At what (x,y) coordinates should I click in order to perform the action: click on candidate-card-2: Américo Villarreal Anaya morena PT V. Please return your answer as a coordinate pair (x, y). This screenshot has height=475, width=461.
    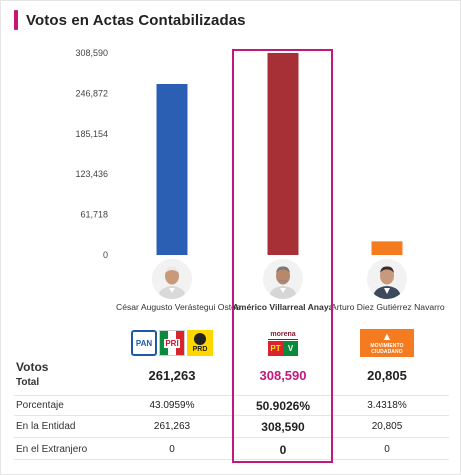
    Looking at the image, I should click on (283, 308).